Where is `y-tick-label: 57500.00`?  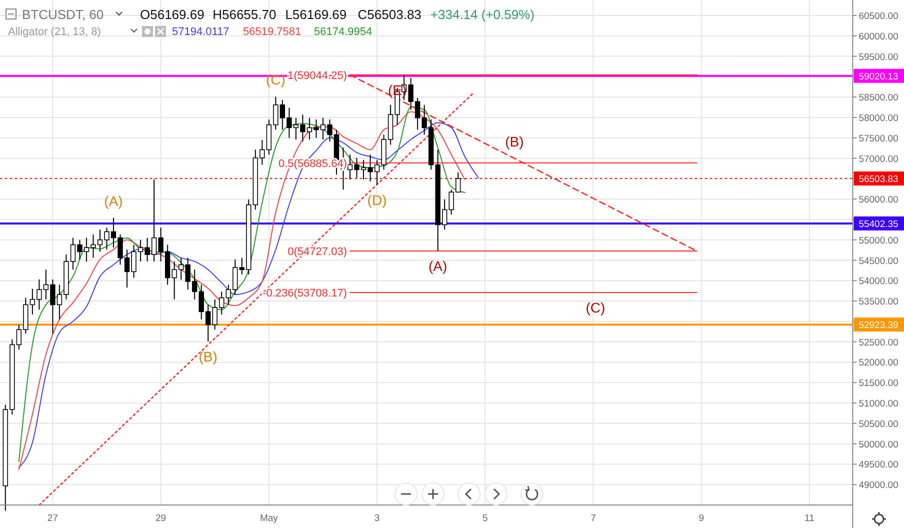
y-tick-label: 57500.00 is located at coordinates (878, 138).